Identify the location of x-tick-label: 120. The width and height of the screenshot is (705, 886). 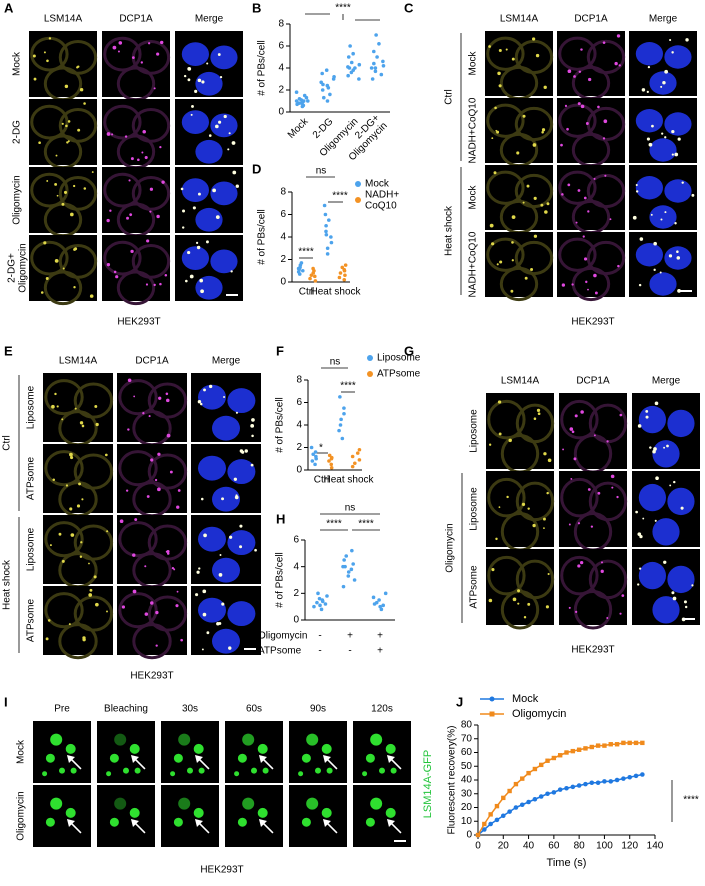
(629, 846).